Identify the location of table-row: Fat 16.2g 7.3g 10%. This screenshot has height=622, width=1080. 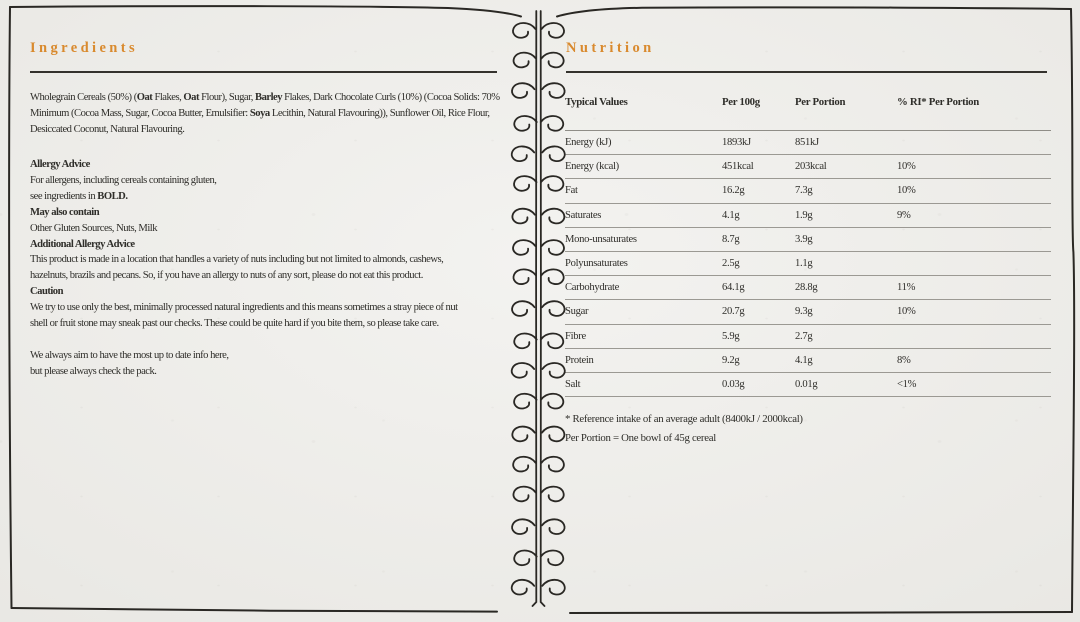
(808, 191).